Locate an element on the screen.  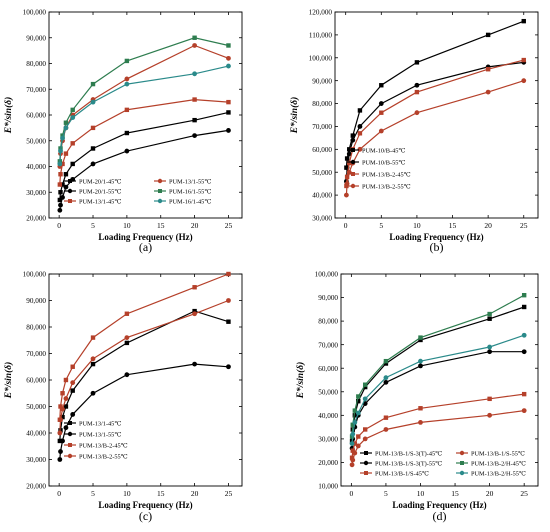
x-tick-label: 5 is located at coordinates (381, 225).